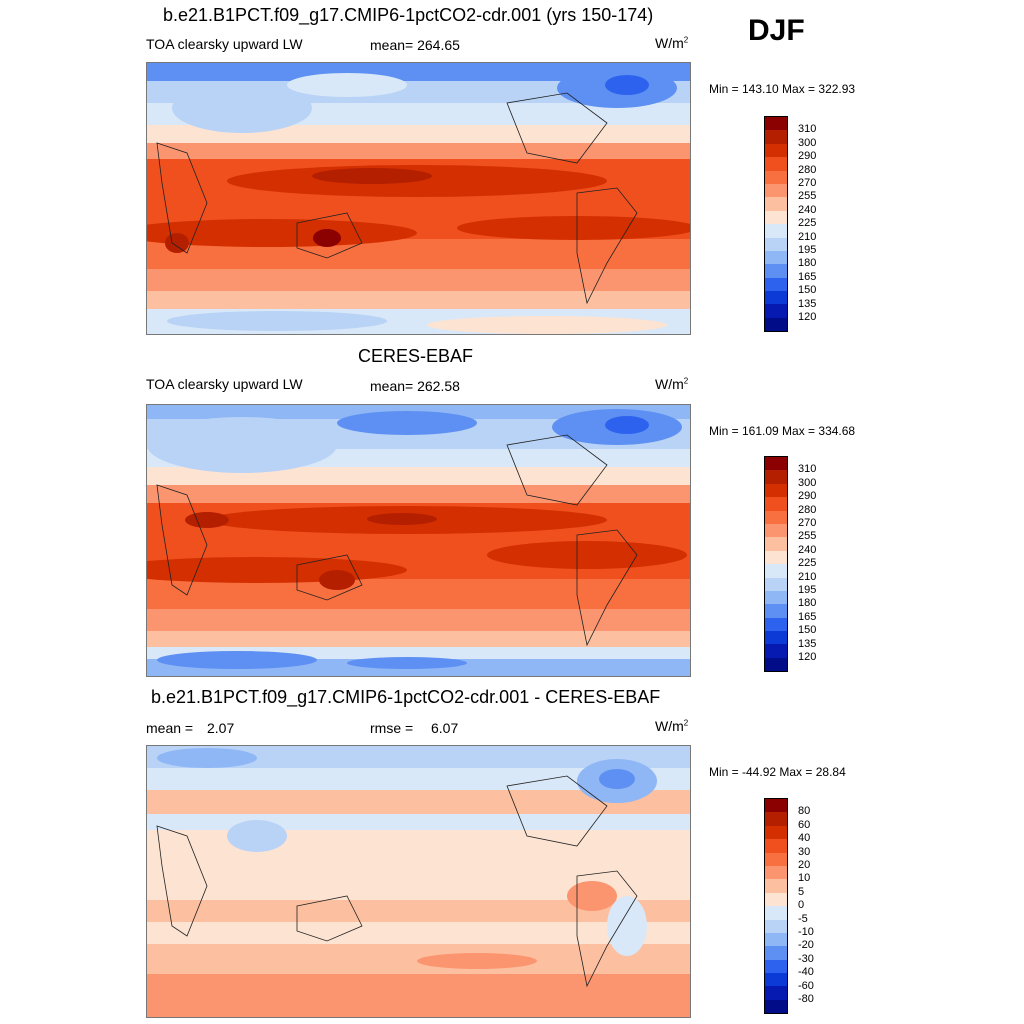 The width and height of the screenshot is (1024, 1024). I want to click on colorbar-tick-label: 195, so click(807, 250).